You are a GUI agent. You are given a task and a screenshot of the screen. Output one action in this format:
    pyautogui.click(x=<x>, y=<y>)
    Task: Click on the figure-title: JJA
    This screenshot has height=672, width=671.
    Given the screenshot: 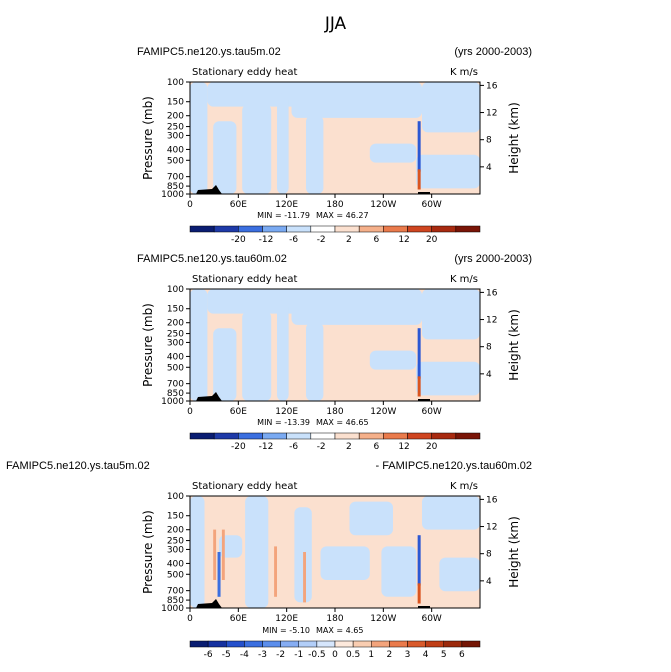 What is the action you would take?
    pyautogui.click(x=335, y=24)
    